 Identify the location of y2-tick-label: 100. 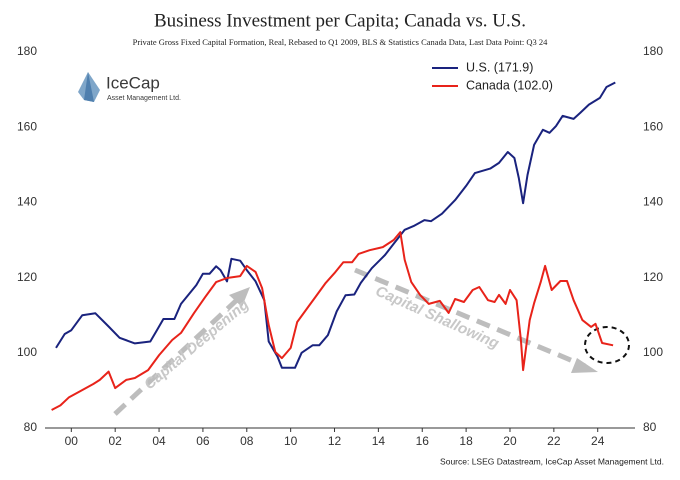
(653, 352).